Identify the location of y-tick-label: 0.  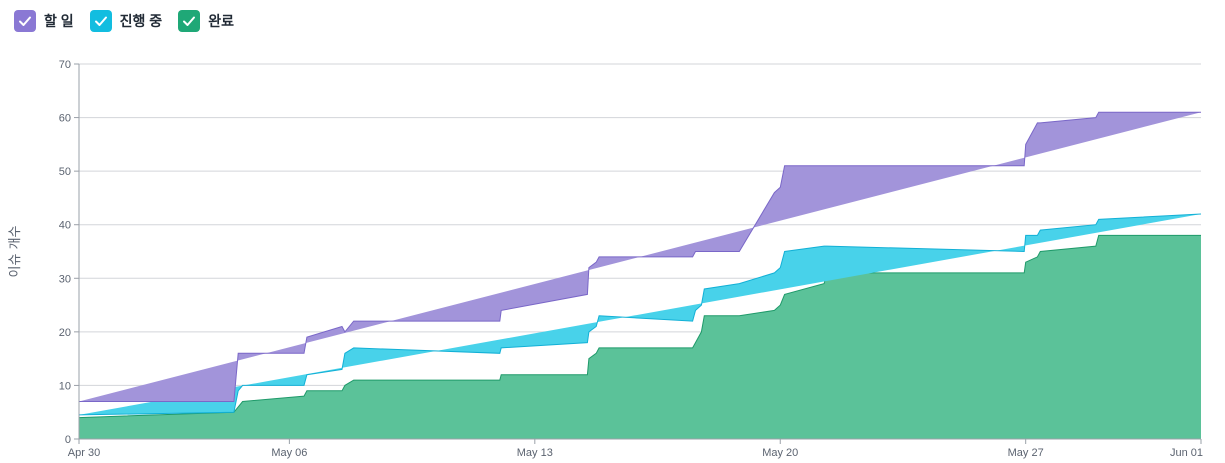
(68, 440).